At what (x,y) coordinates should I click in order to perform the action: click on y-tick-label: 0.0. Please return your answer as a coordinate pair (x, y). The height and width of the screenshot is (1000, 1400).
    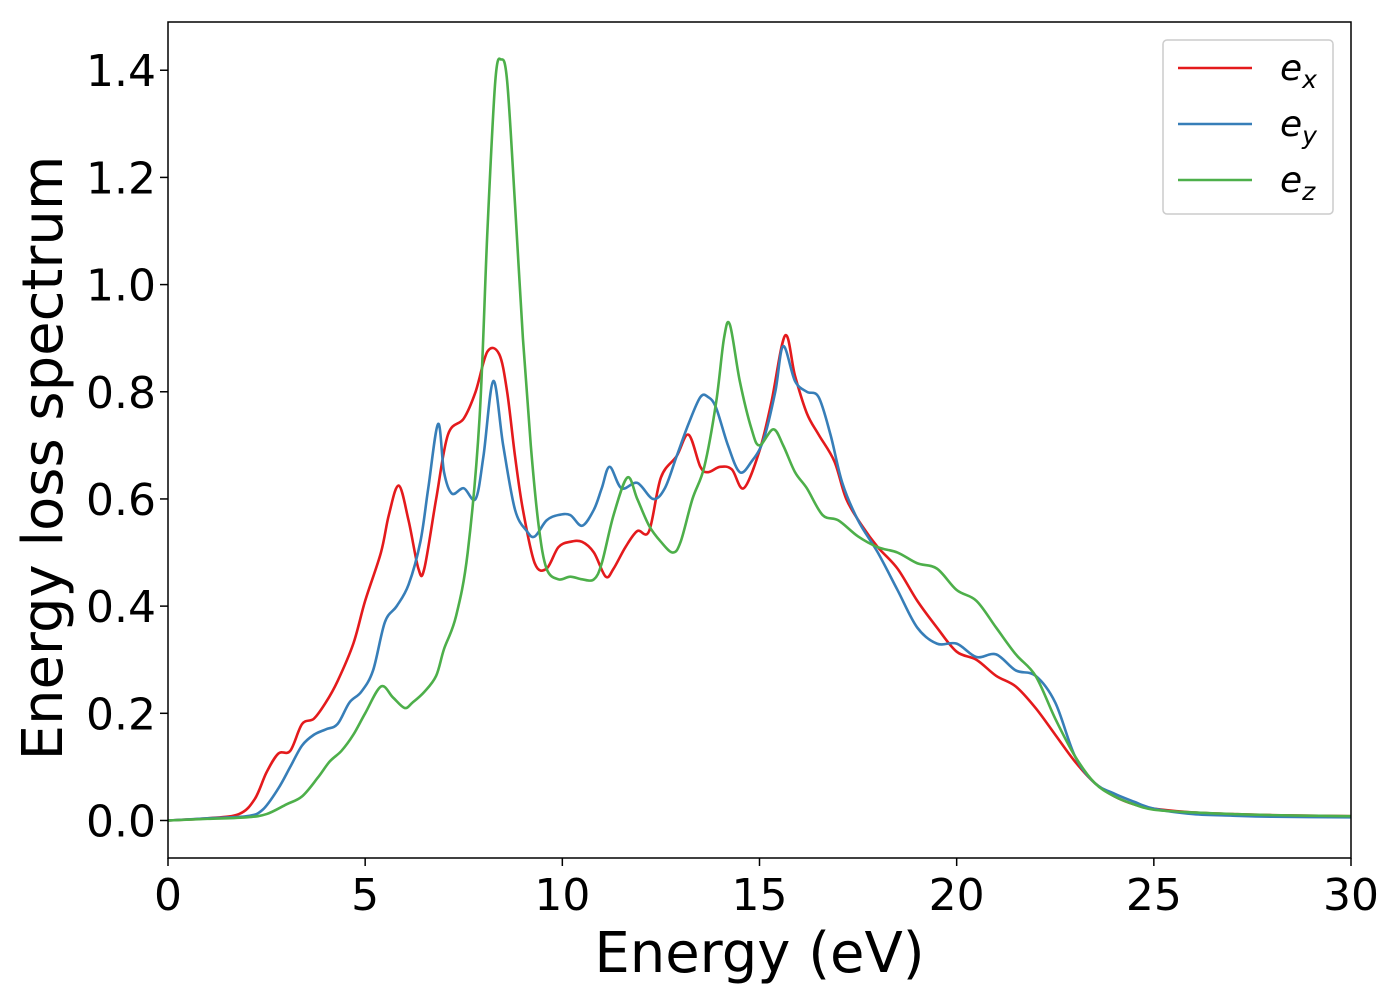
    Looking at the image, I should click on (121, 821).